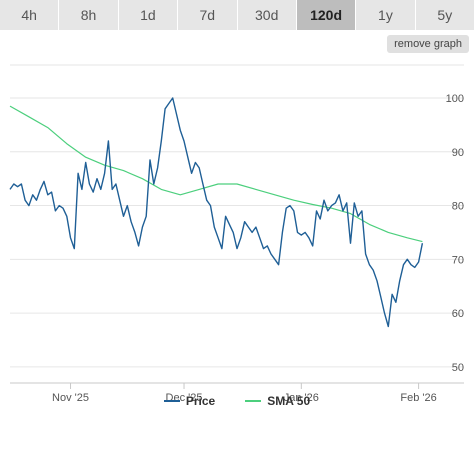 The width and height of the screenshot is (474, 455). I want to click on tab-8h: 8h, so click(89, 15).